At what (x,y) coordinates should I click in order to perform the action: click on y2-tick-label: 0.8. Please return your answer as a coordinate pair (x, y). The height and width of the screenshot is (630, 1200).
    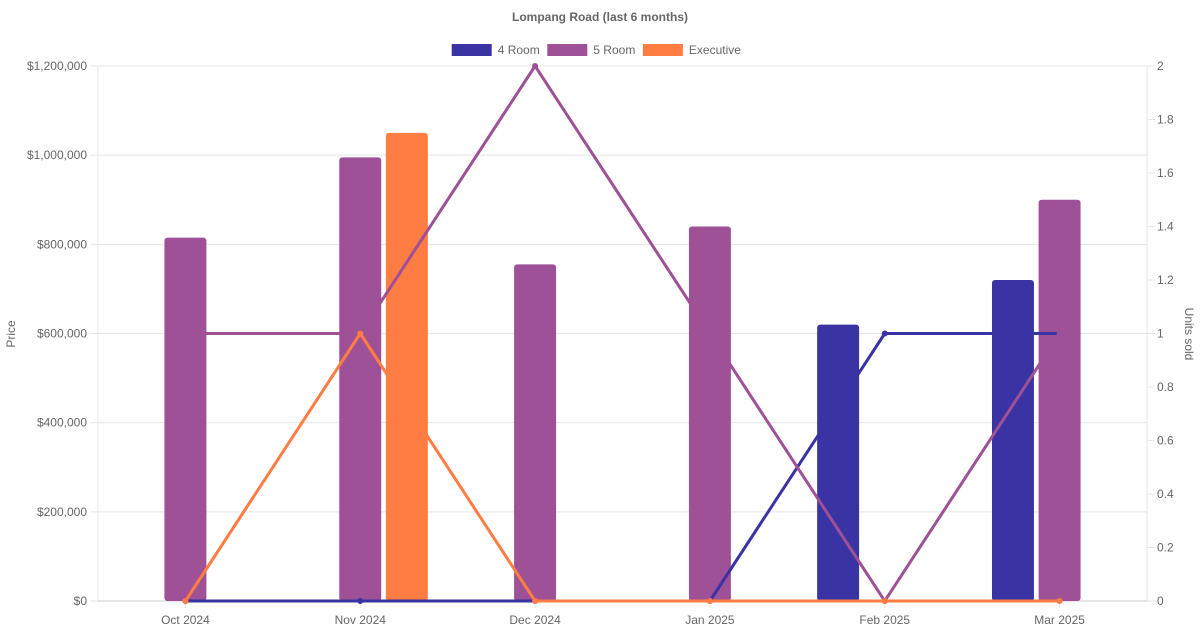
    Looking at the image, I should click on (1165, 387).